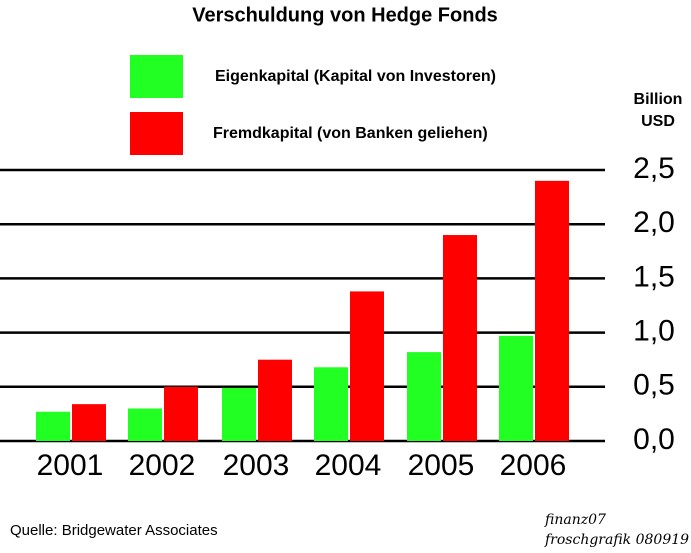 This screenshot has height=553, width=691. I want to click on x-tick-label: 2002, so click(162, 465).